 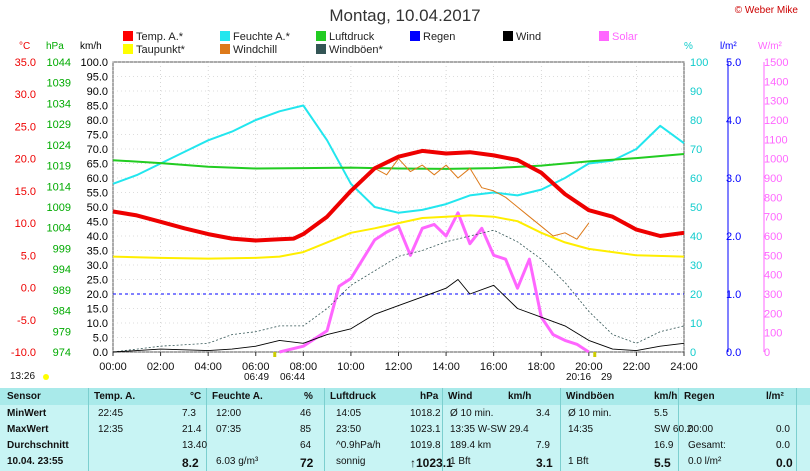 What do you see at coordinates (161, 367) in the screenshot?
I see `x-tick-label: 02:00` at bounding box center [161, 367].